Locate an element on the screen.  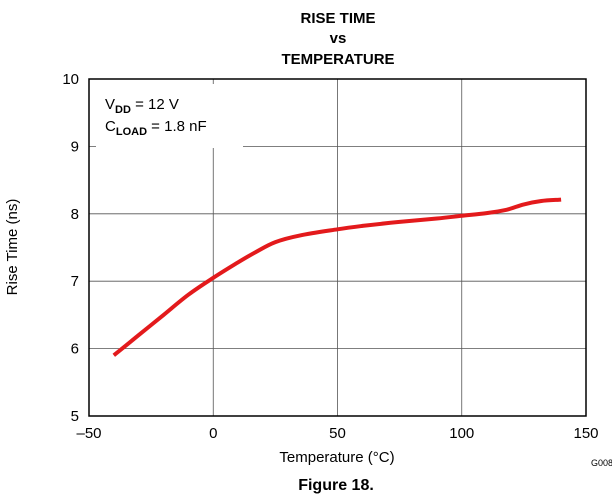
x-tick-labels: –50 0 50 100 150 is located at coordinates (337, 433).